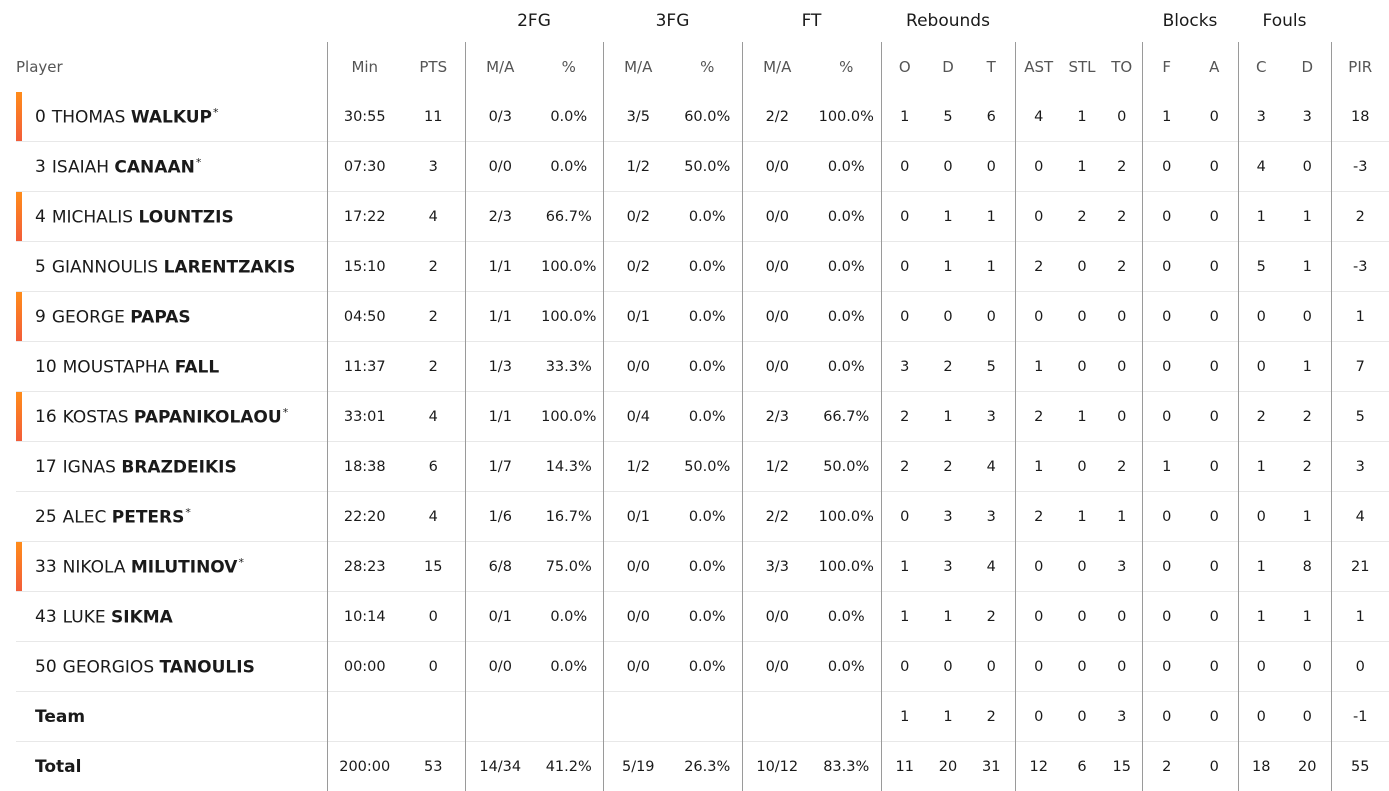  What do you see at coordinates (433, 67) in the screenshot?
I see `col-pts: PTS` at bounding box center [433, 67].